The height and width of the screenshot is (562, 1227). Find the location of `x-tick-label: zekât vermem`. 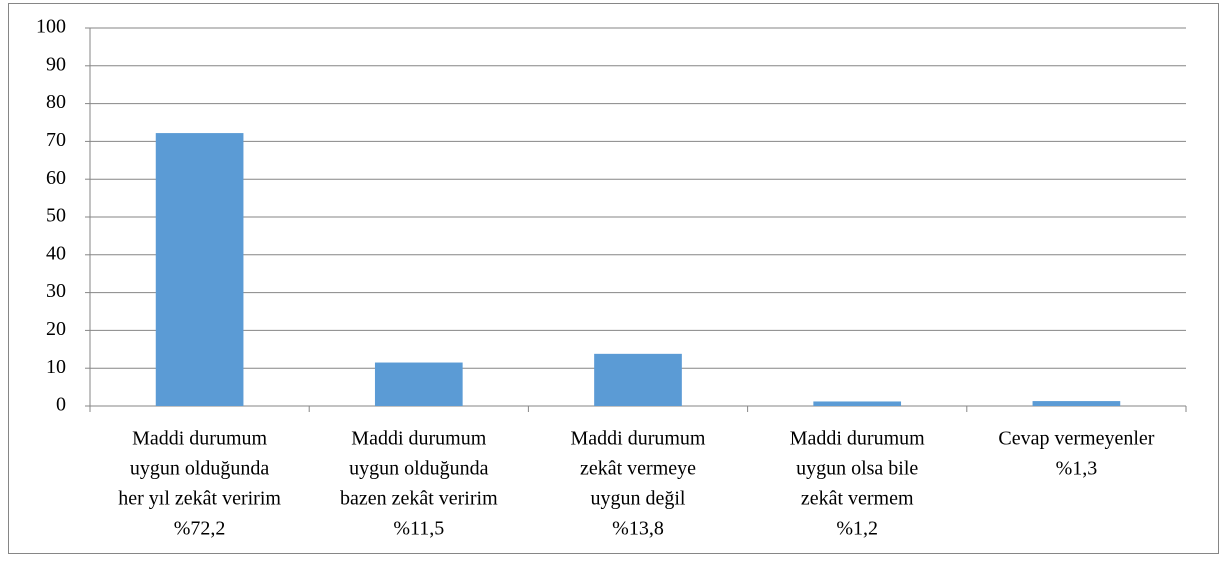

x-tick-label: zekât vermem is located at coordinates (857, 499).